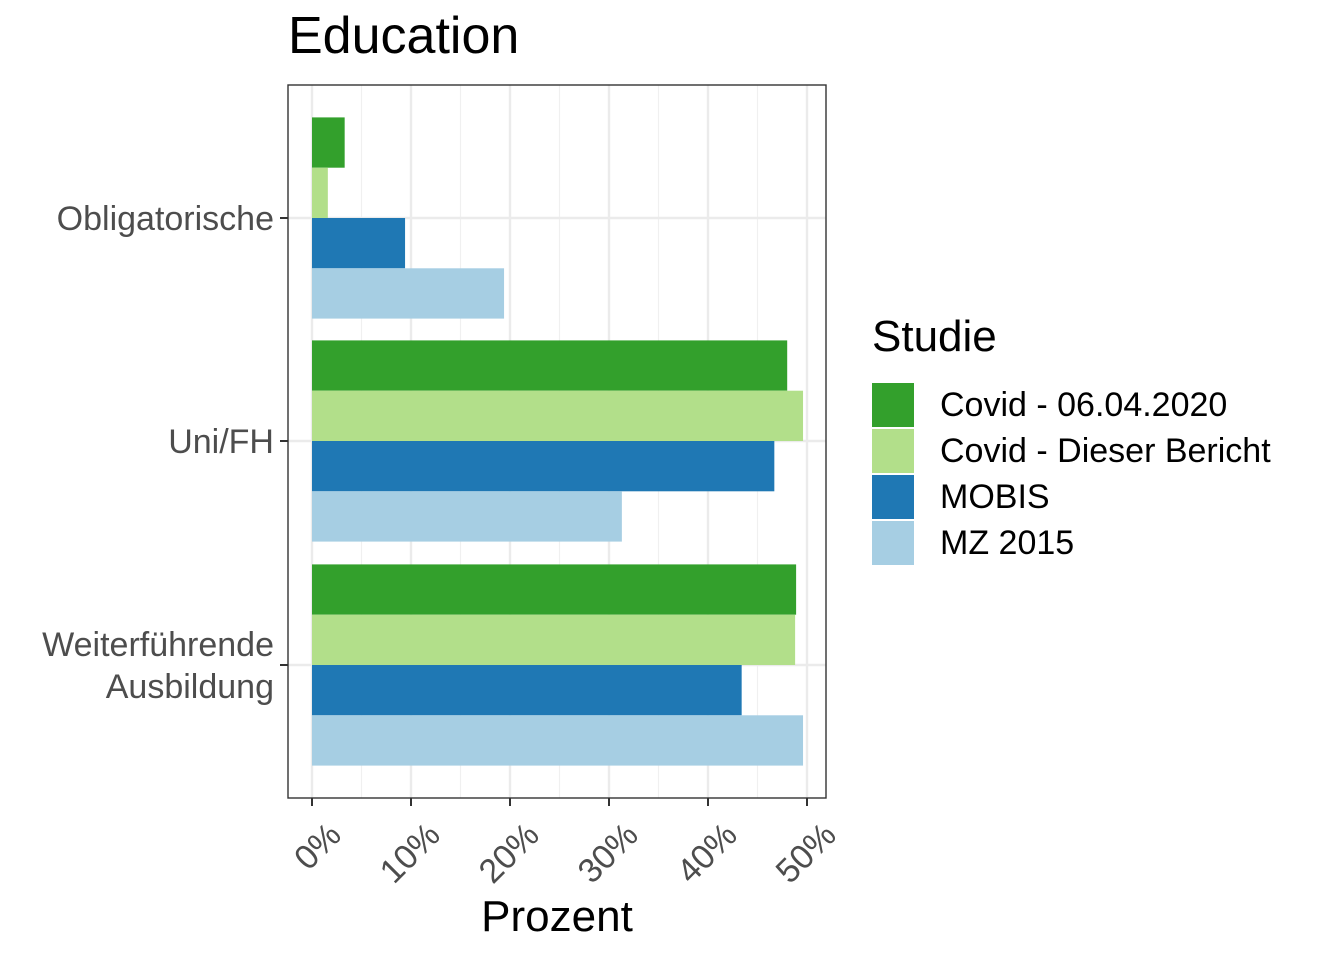 This screenshot has height=960, width=1344. What do you see at coordinates (934, 336) in the screenshot?
I see `legend-title: Studie` at bounding box center [934, 336].